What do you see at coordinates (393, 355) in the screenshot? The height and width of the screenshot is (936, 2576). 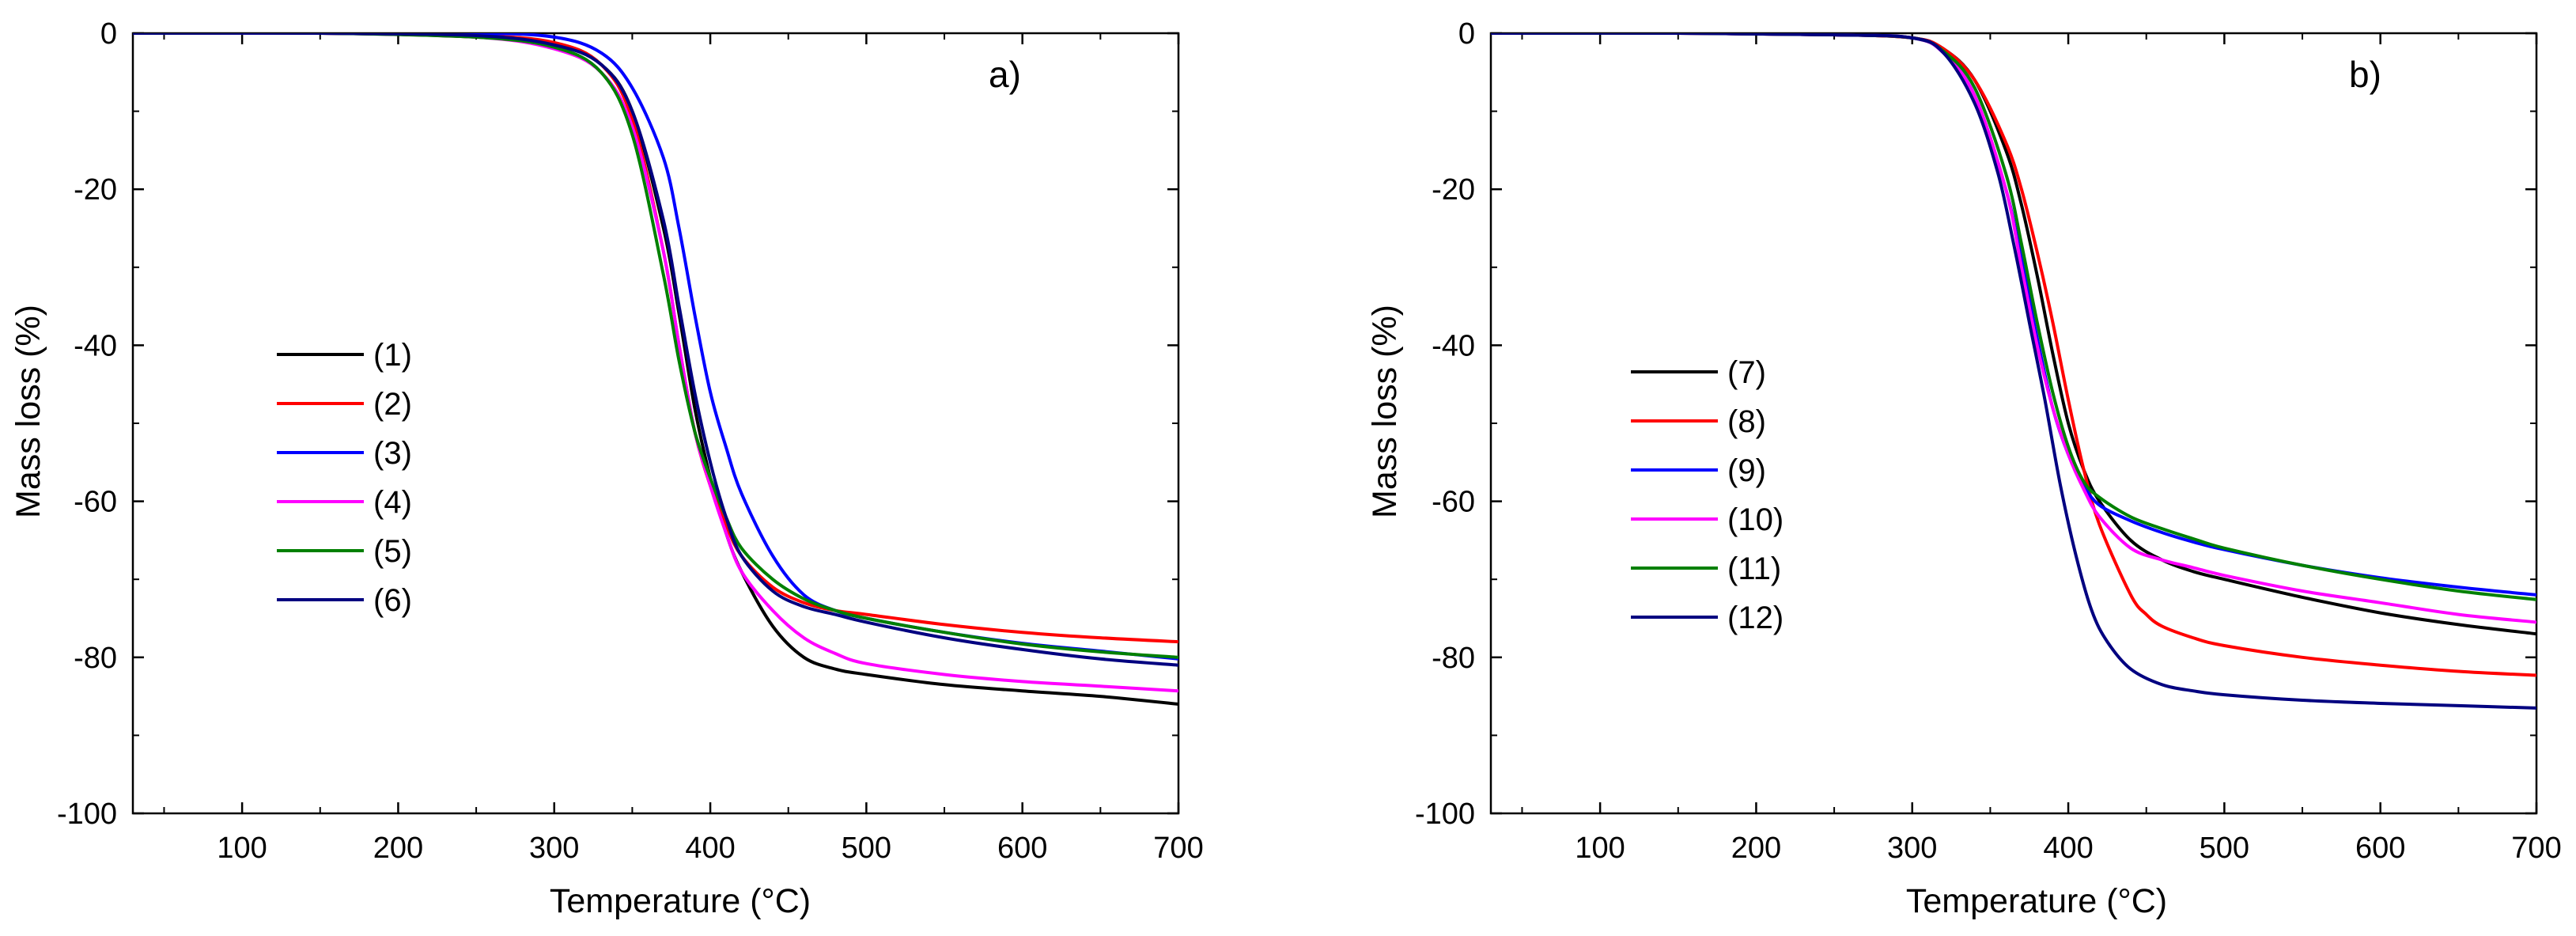 I see `legend-label-1: (1)` at bounding box center [393, 355].